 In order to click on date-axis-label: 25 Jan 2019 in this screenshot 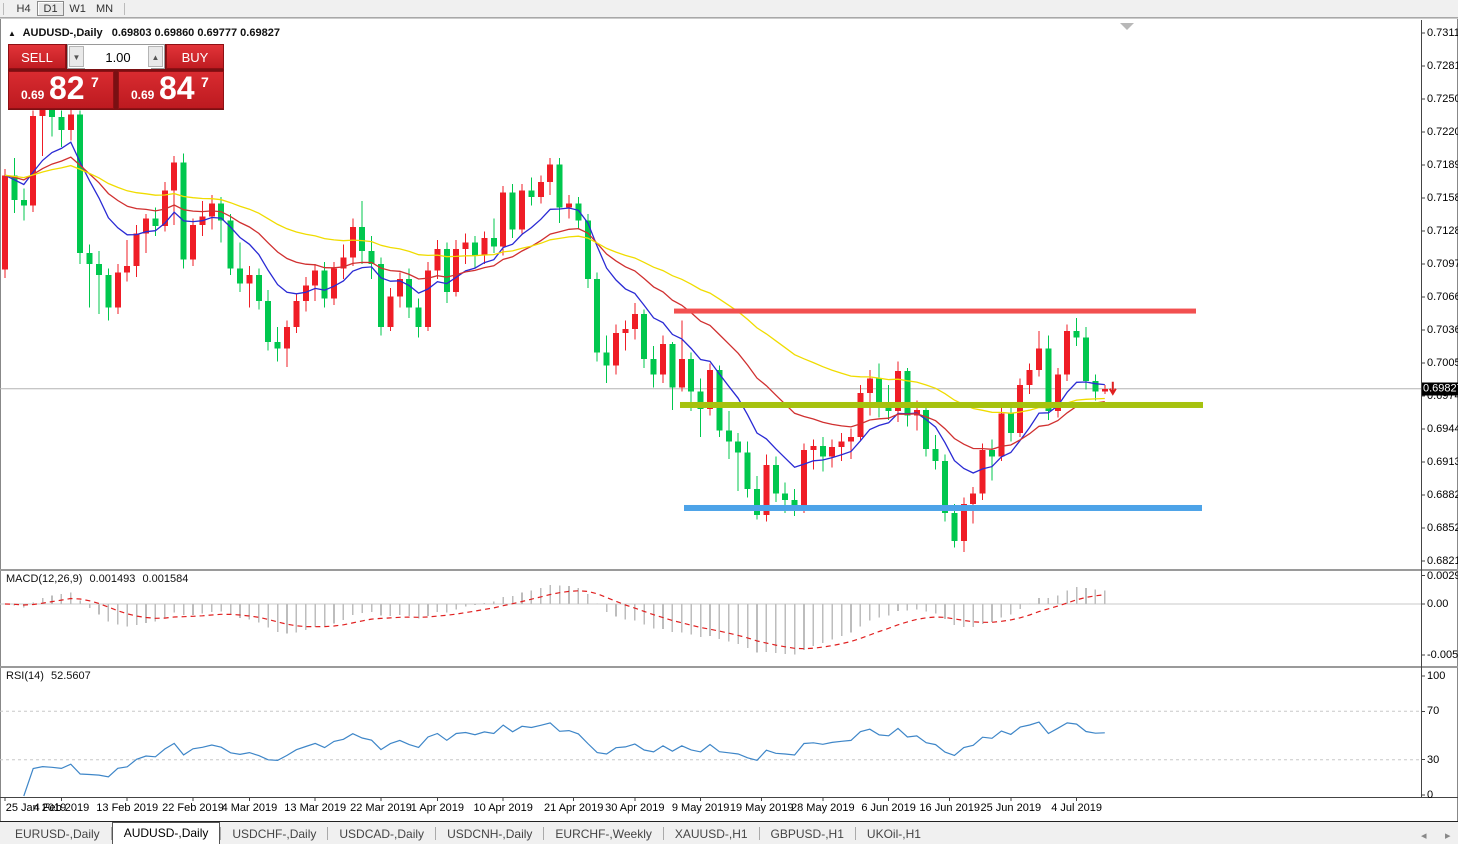, I will do `click(36, 808)`.